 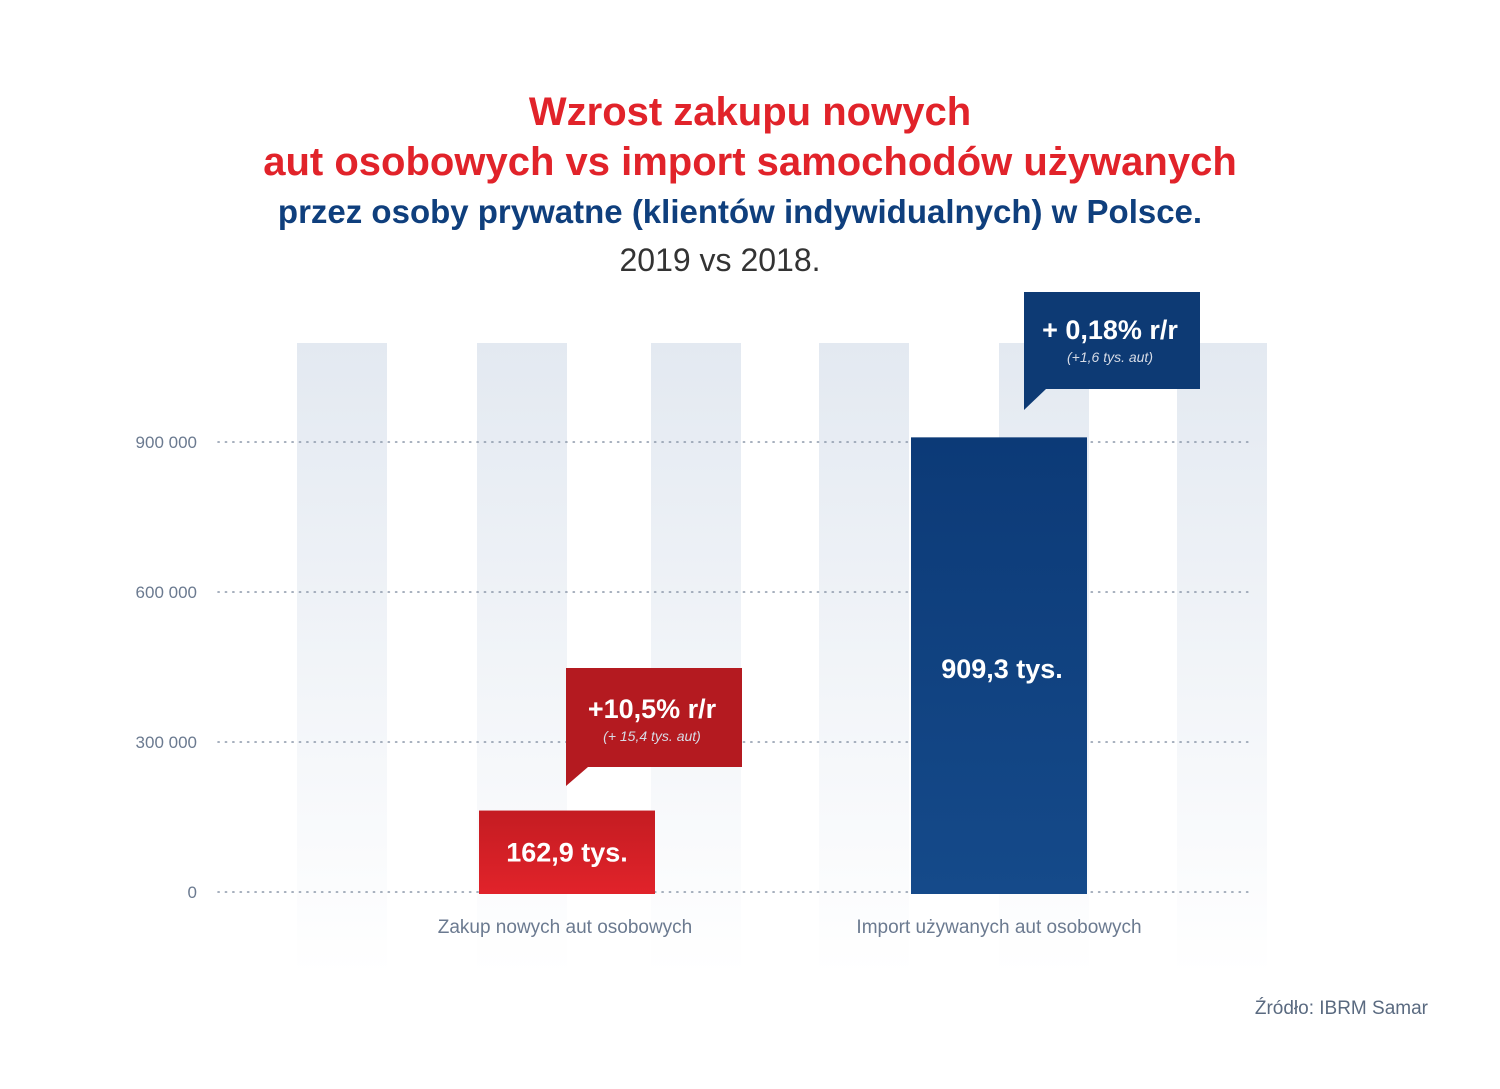 I want to click on change-callout: + 0,18% r/r (+1,6 tys. aut), so click(x=1112, y=351).